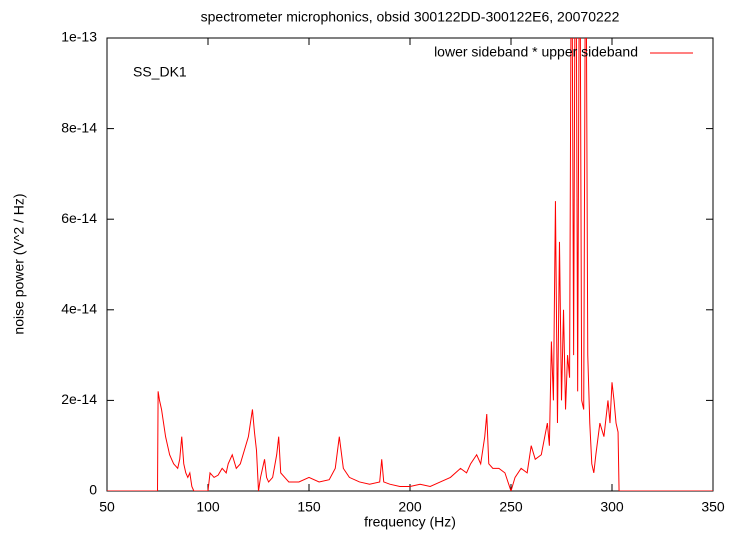  I want to click on x-tick-label: 100, so click(208, 507).